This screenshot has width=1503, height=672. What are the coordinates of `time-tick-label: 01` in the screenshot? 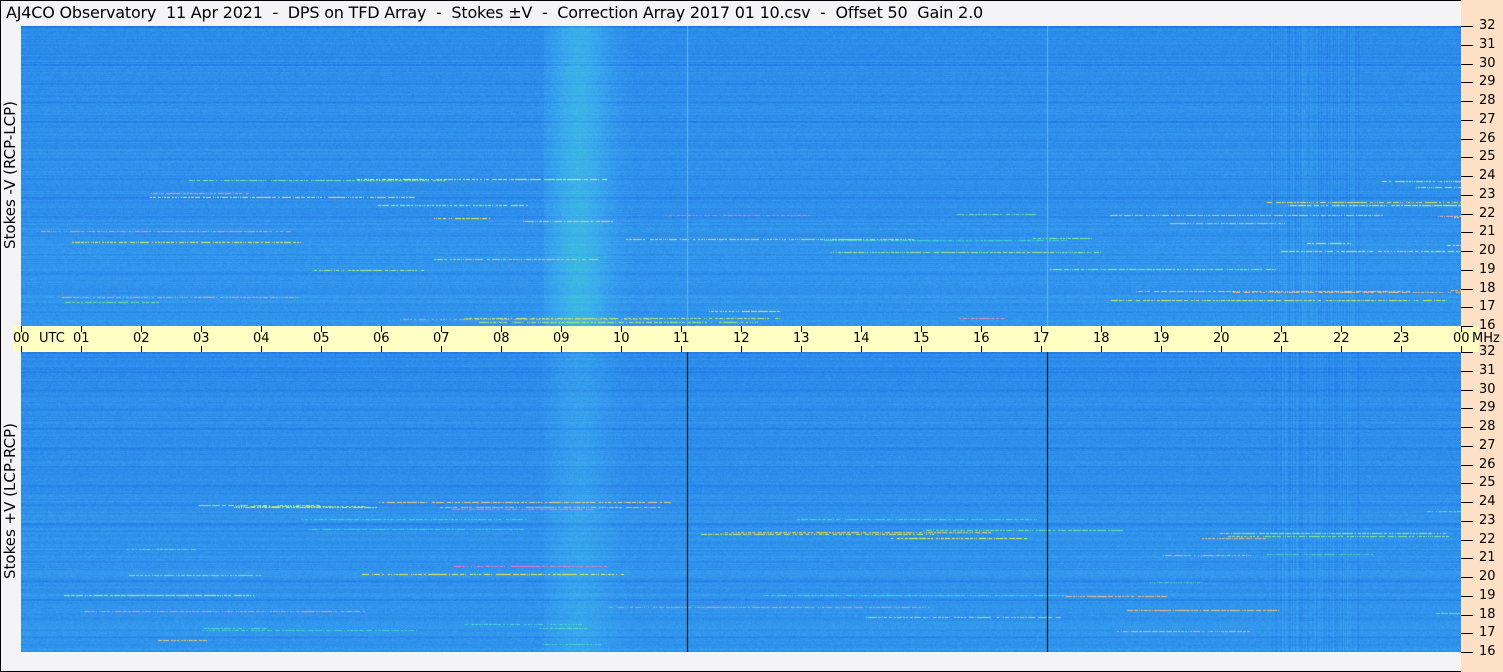 It's located at (81, 338).